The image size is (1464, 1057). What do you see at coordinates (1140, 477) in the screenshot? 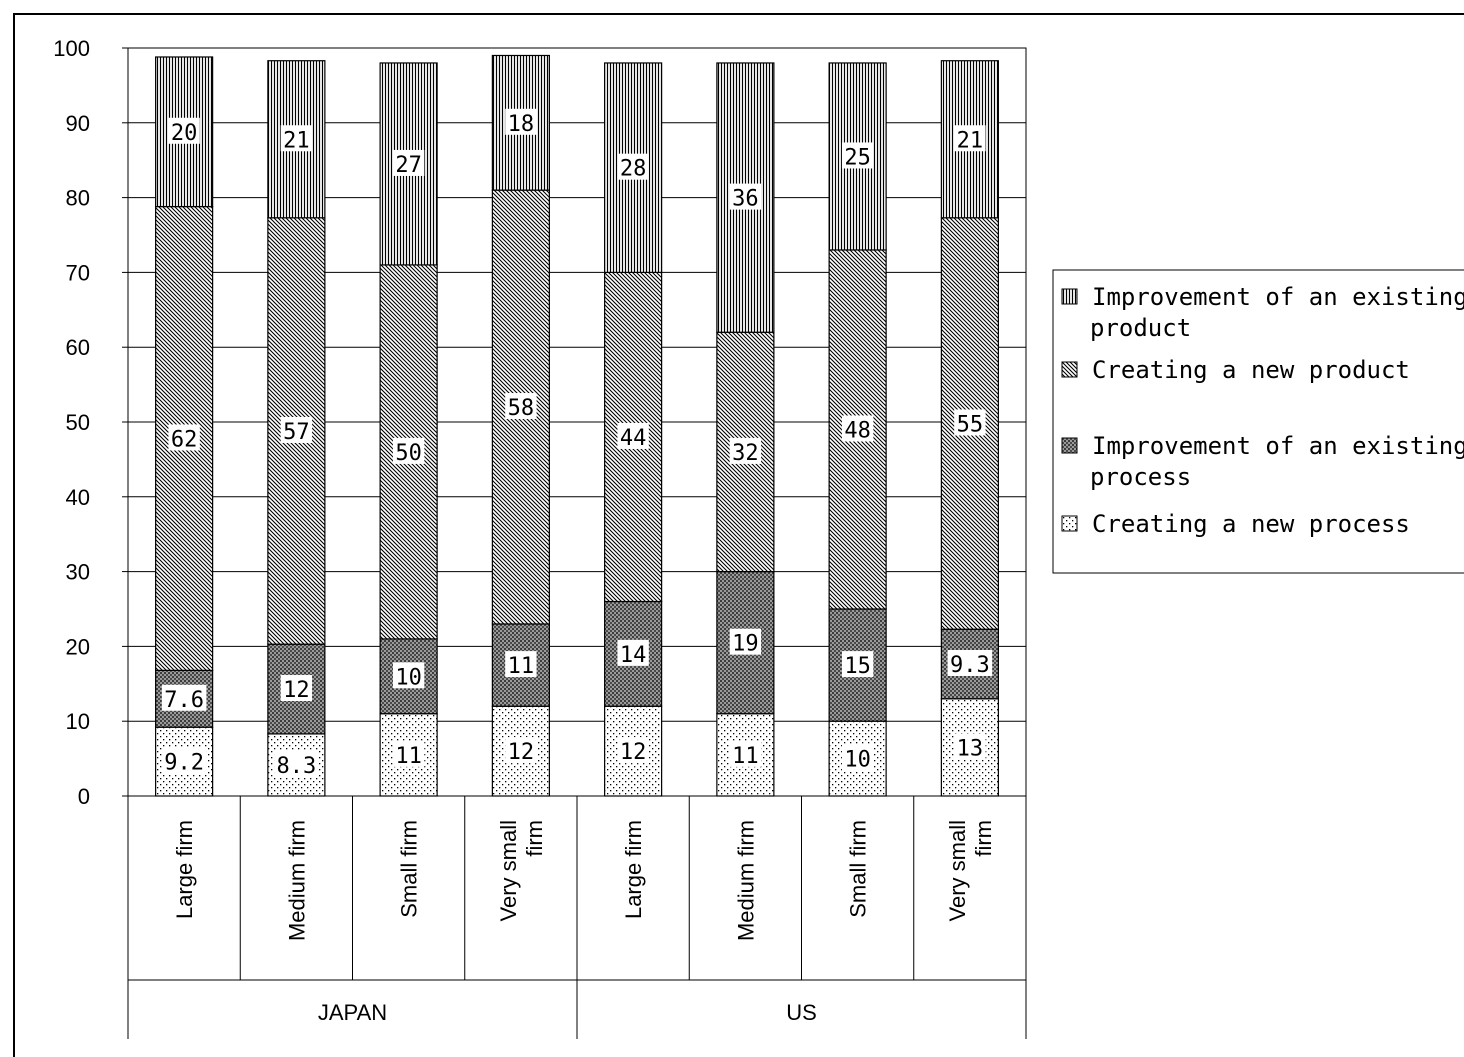
I see `legend-label: process` at bounding box center [1140, 477].